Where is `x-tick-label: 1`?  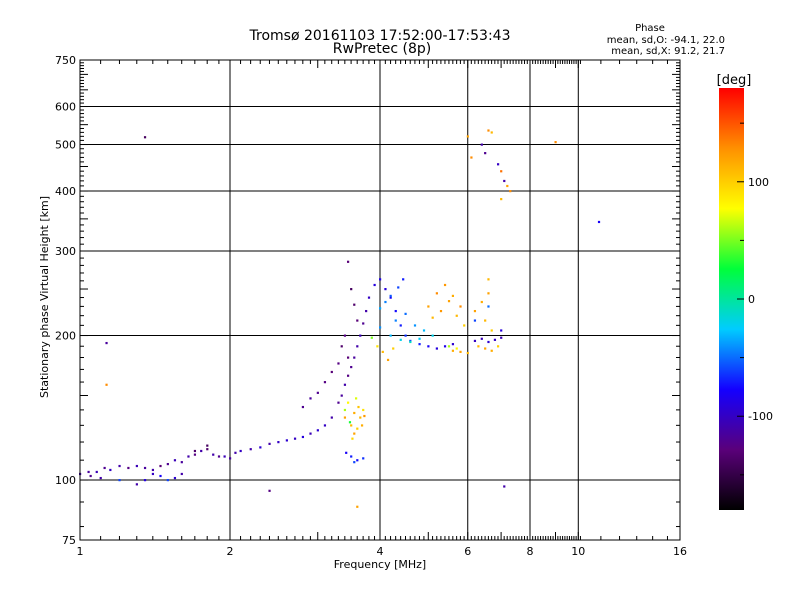 x-tick-label: 1 is located at coordinates (80, 551).